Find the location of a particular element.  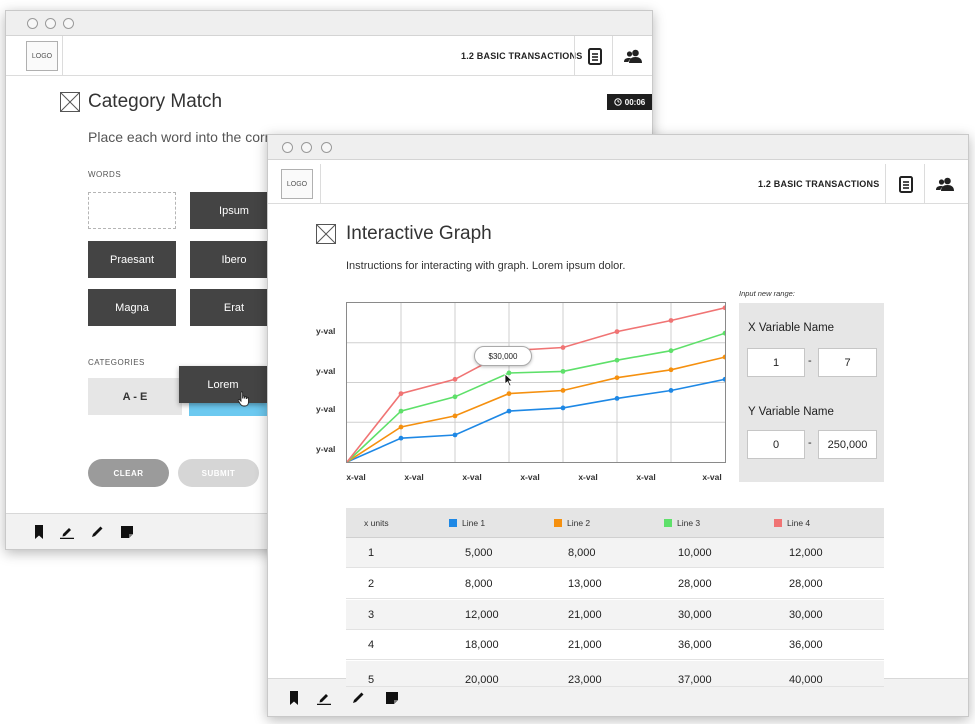

y-max-input: 250,000 is located at coordinates (847, 444).